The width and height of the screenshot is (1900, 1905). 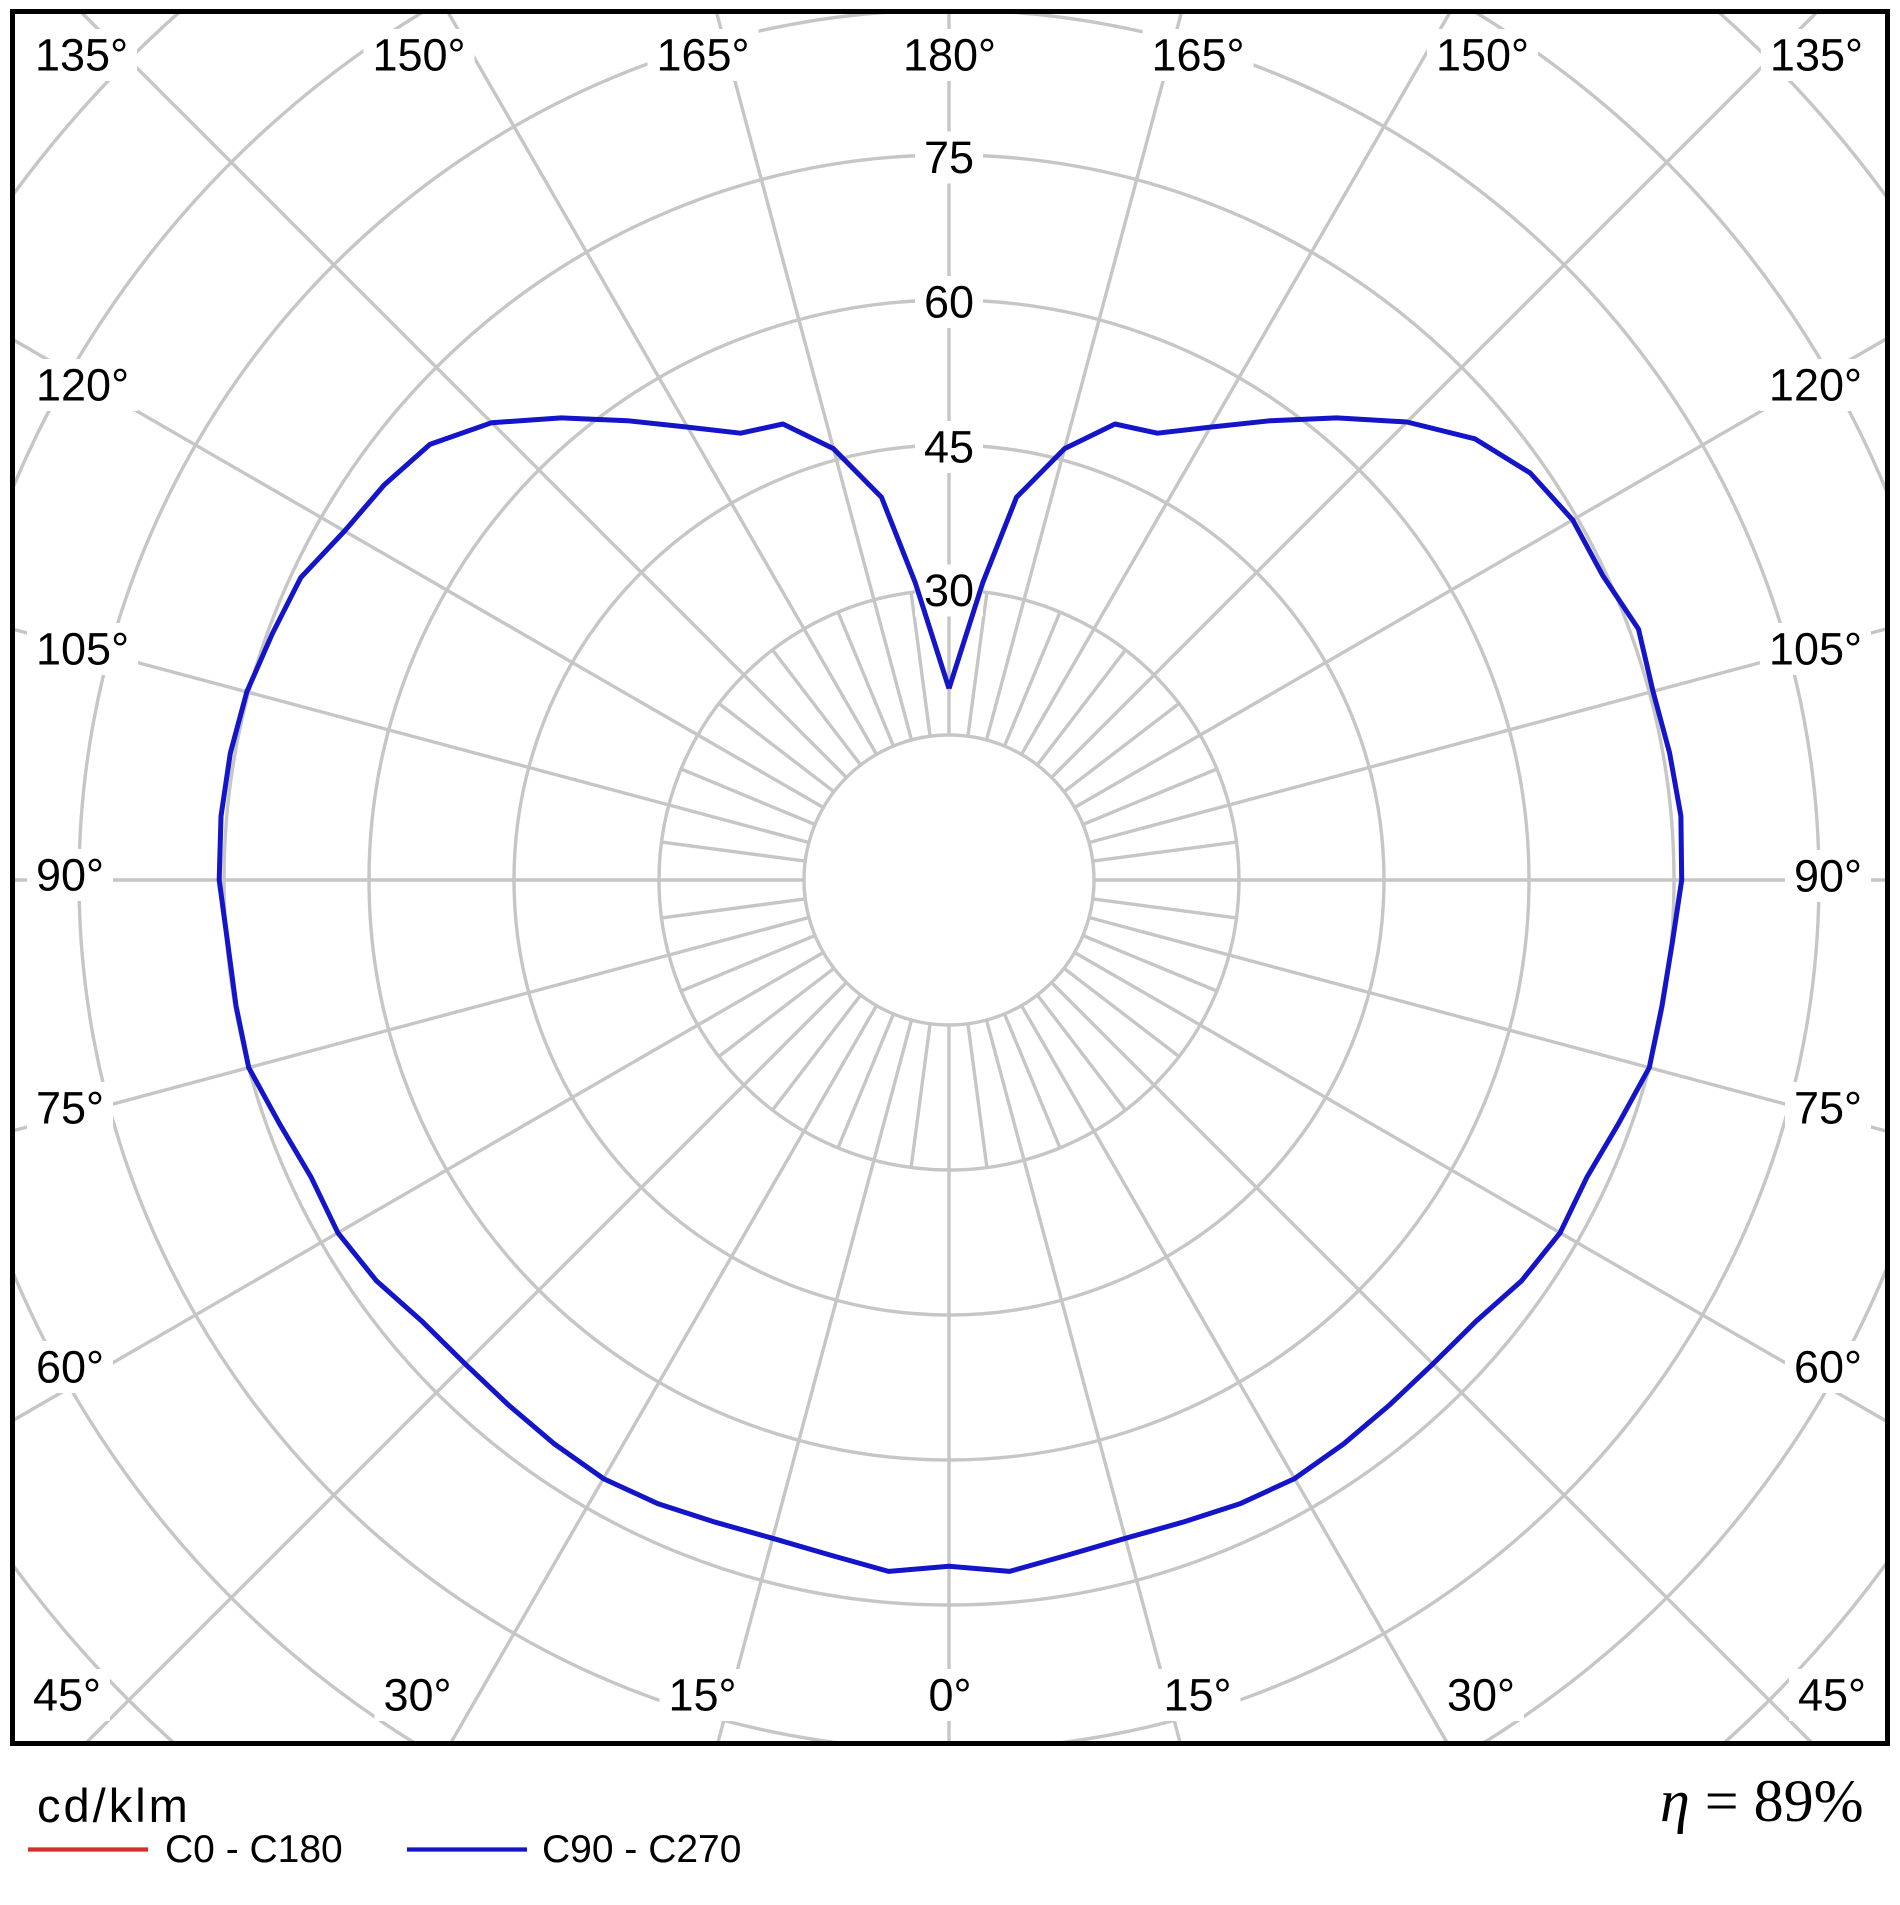 I want to click on svg-text: η = 89%, so click(x=1762, y=1801).